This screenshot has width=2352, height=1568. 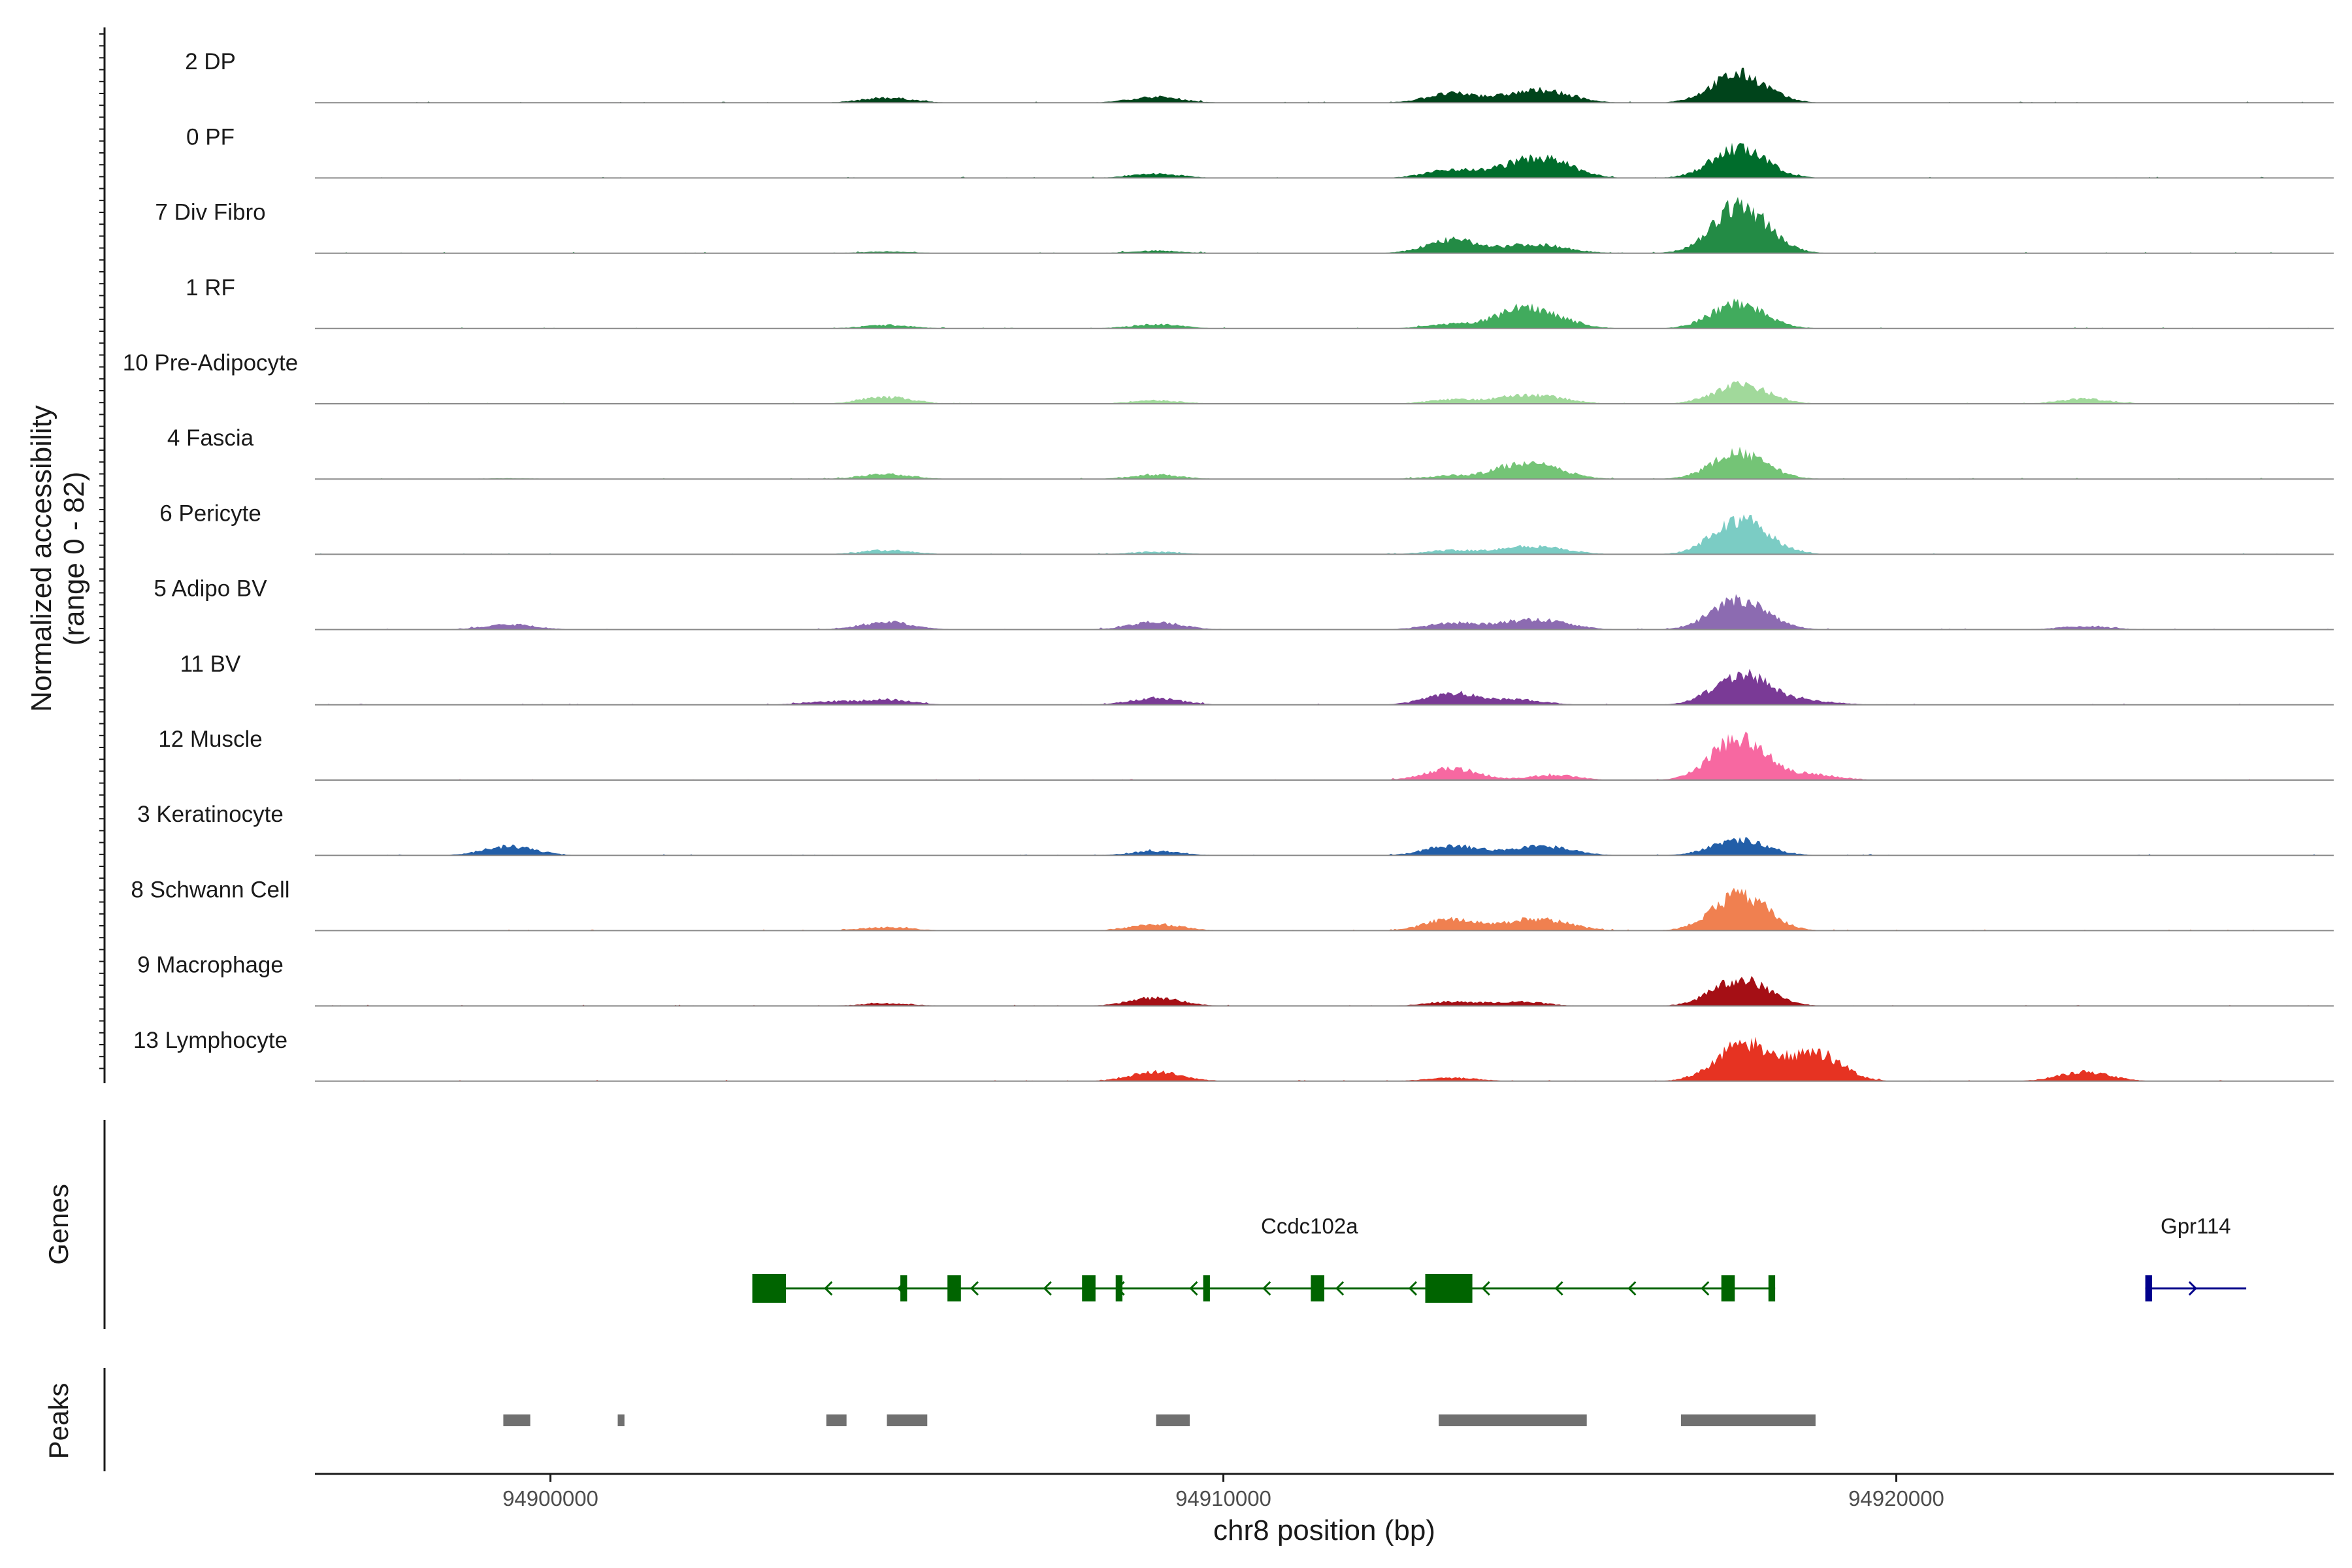 I want to click on gene-gpr114: Gpr114, so click(x=2196, y=1257).